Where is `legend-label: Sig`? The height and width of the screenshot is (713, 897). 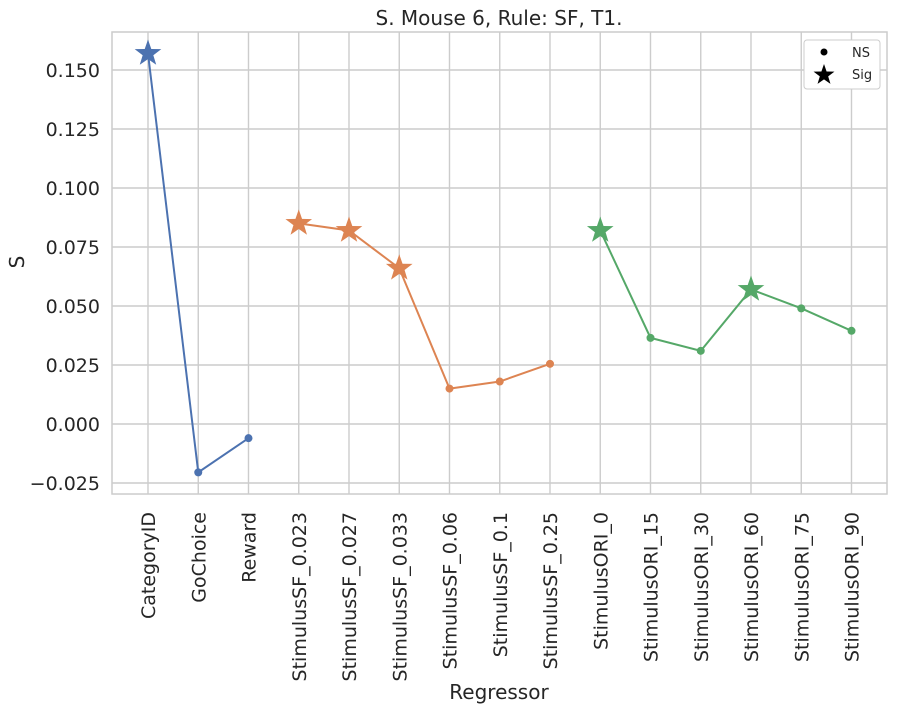
legend-label: Sig is located at coordinates (862, 75).